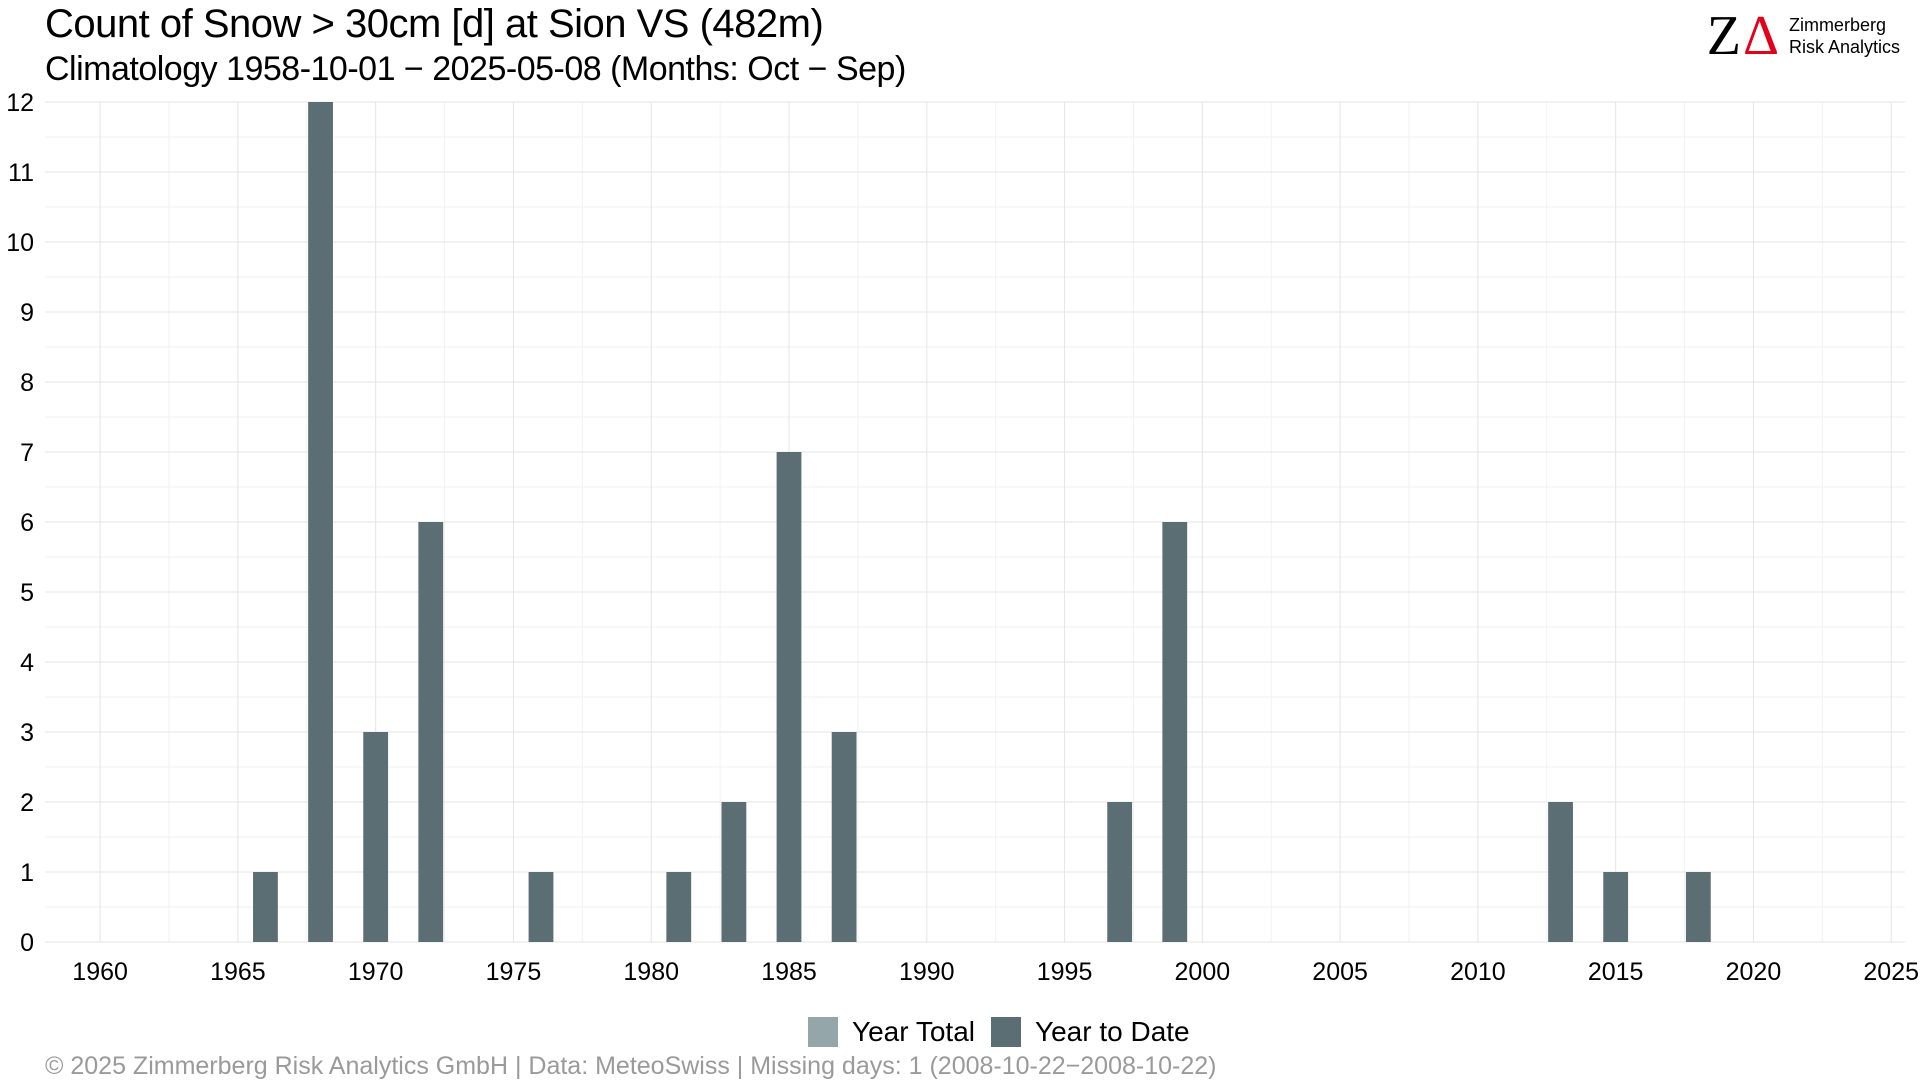 The image size is (1920, 1081). I want to click on y-tick-label: 8, so click(27, 383).